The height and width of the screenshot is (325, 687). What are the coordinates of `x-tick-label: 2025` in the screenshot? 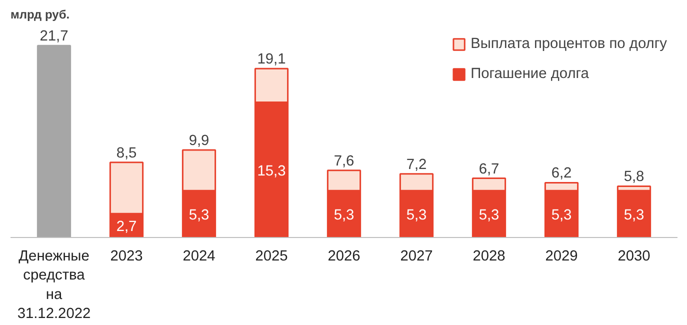 It's located at (271, 256).